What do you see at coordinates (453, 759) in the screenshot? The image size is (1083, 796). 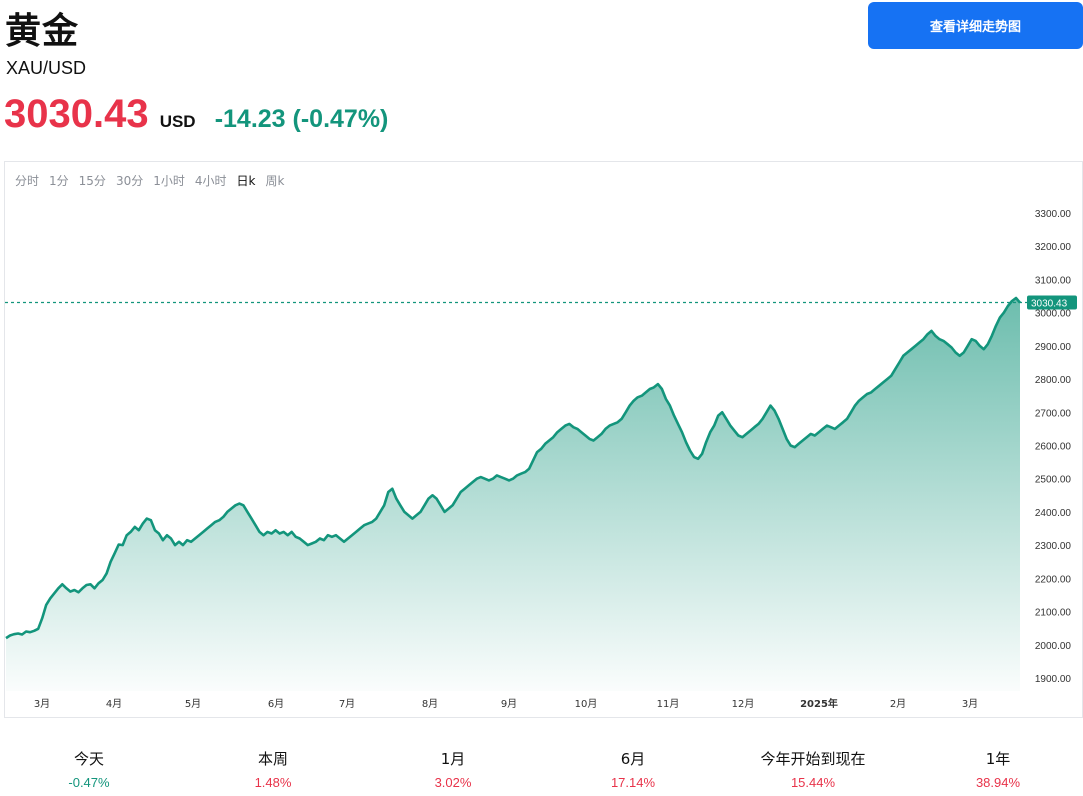 I see `stat-label: 1月` at bounding box center [453, 759].